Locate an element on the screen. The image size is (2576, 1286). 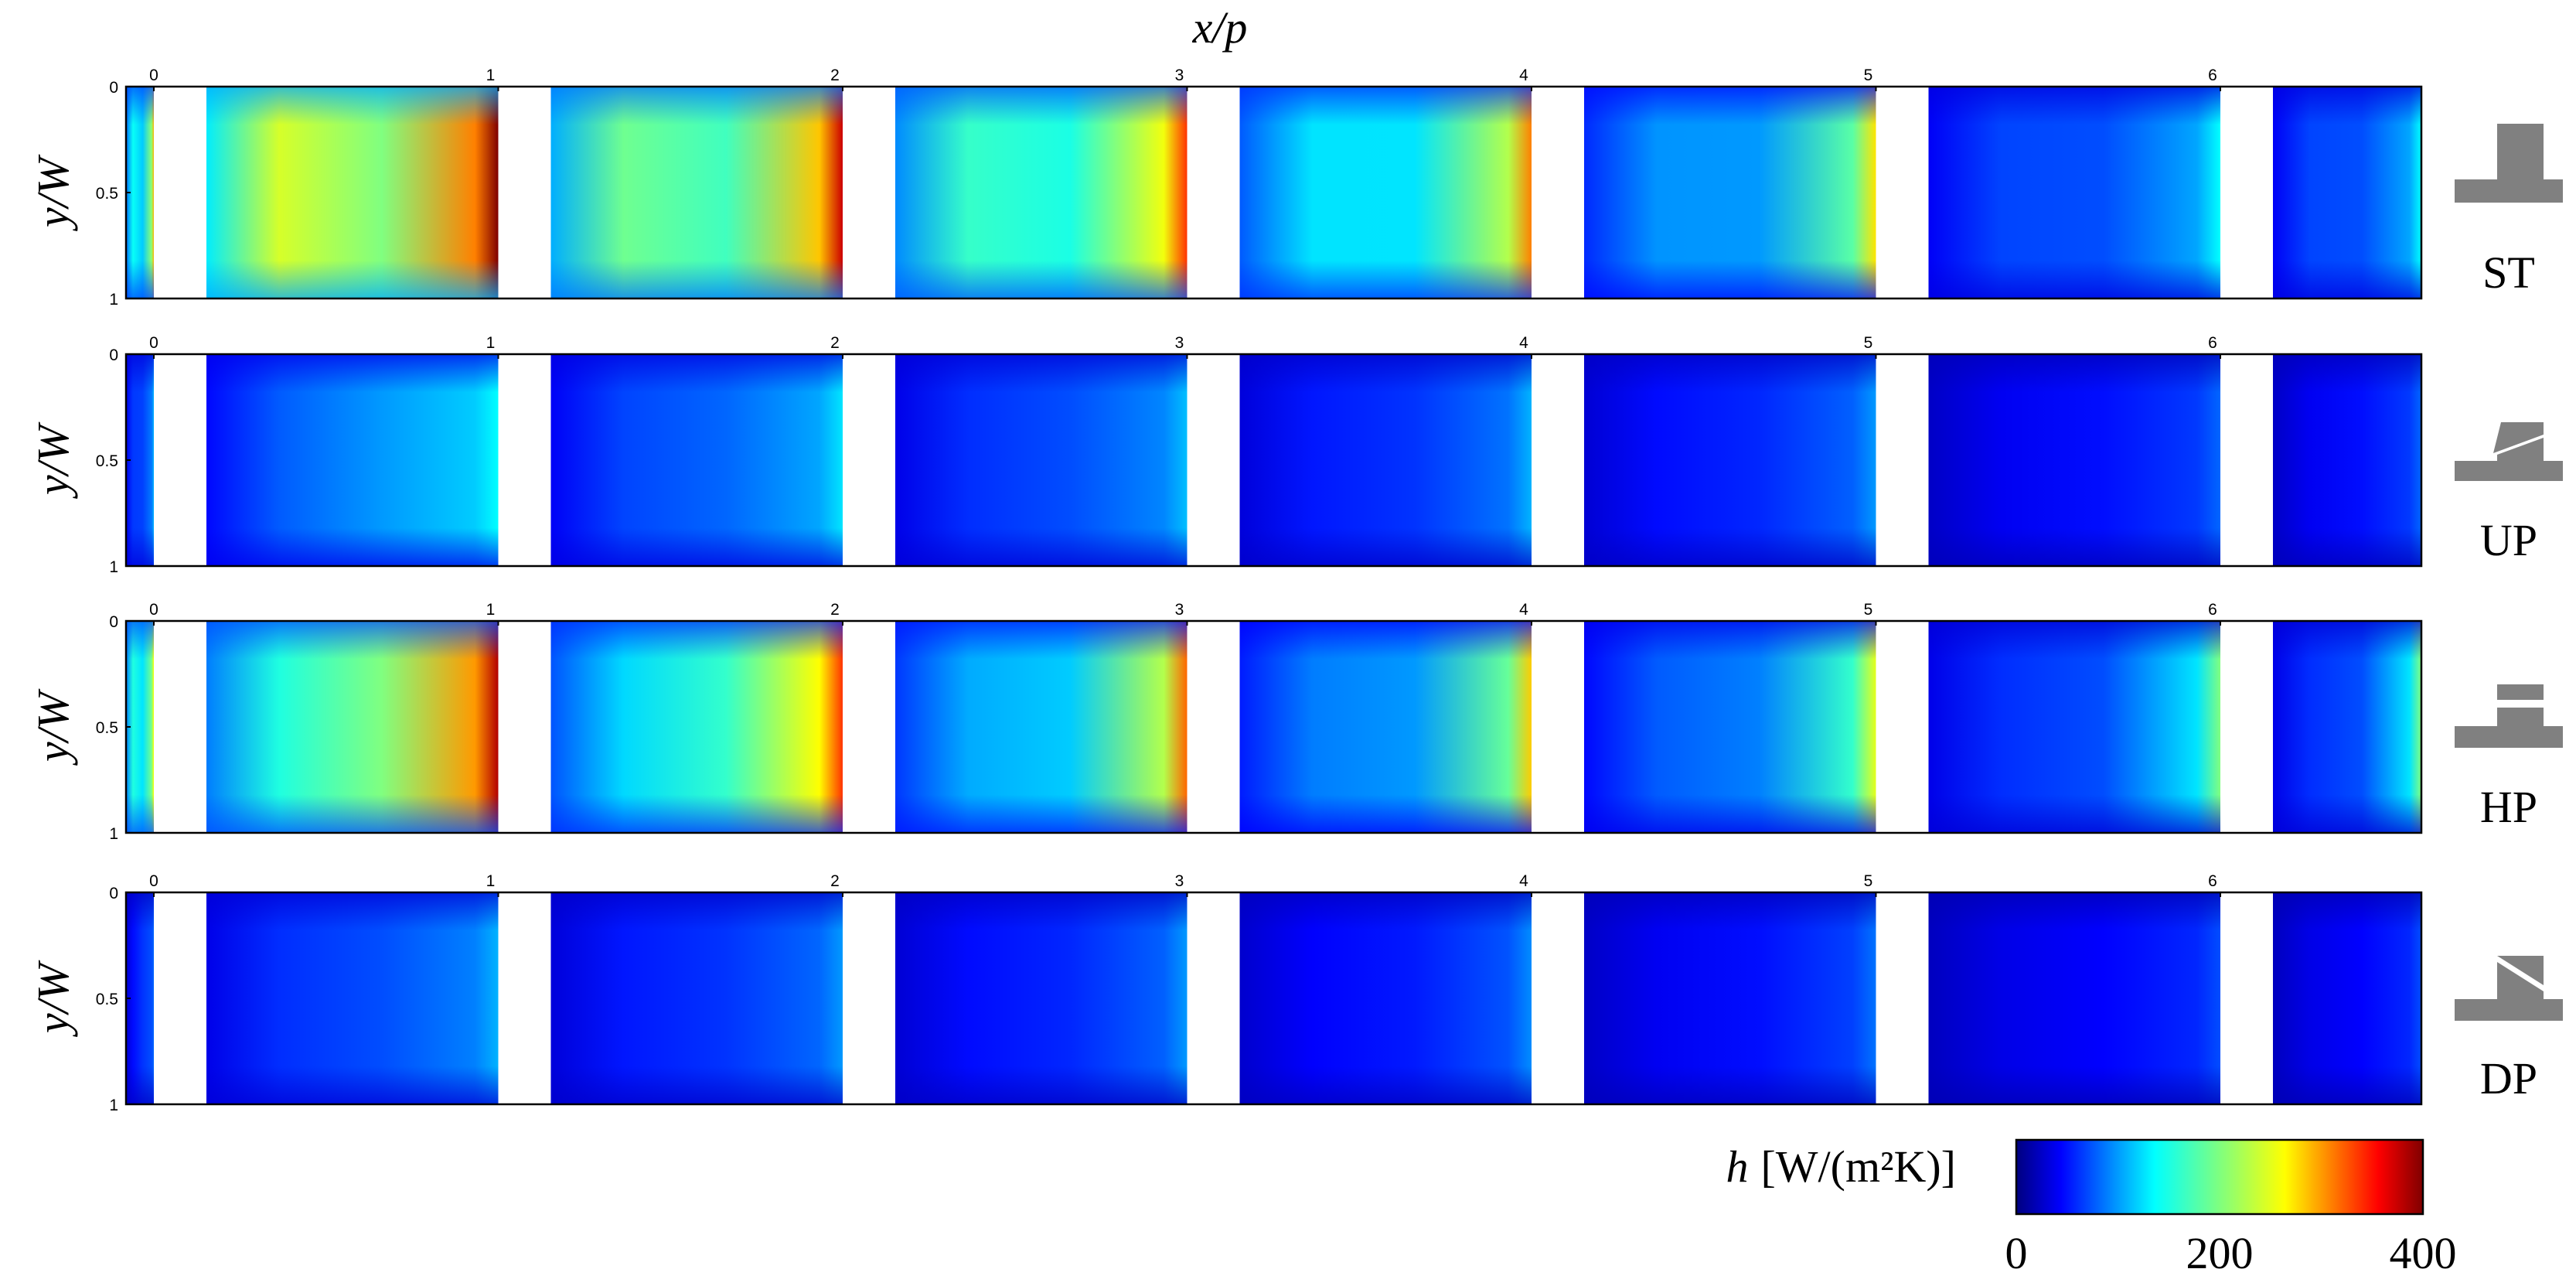
x-axis-label: x/p is located at coordinates (1220, 27).